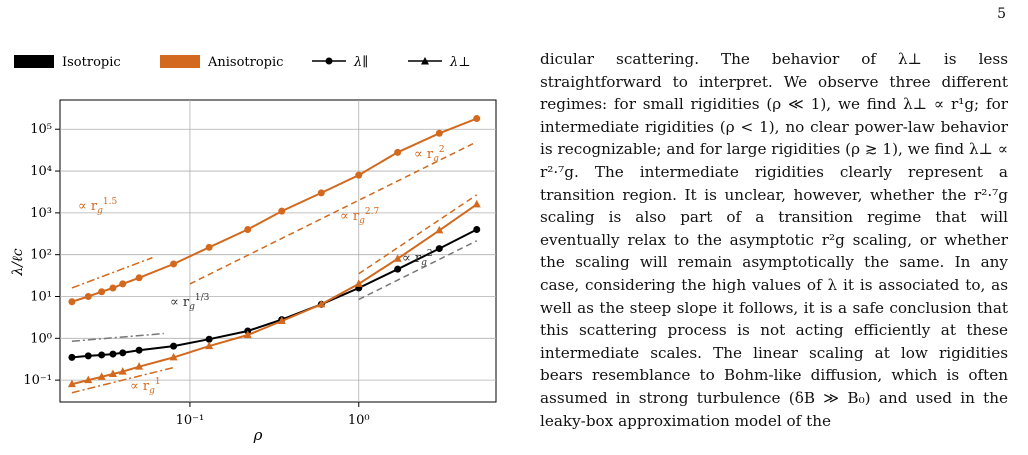 The image size is (1028, 455). Describe the element at coordinates (425, 61) in the screenshot. I see `legend-triangle-marker` at that location.